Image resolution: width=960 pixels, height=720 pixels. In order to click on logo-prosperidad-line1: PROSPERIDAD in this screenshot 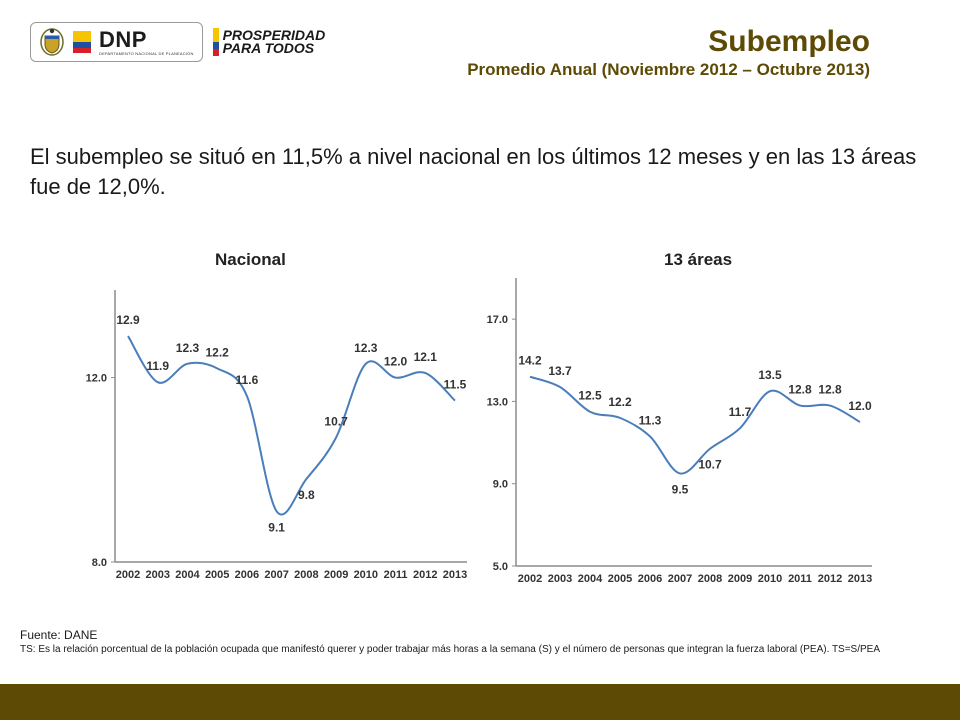, I will do `click(274, 35)`.